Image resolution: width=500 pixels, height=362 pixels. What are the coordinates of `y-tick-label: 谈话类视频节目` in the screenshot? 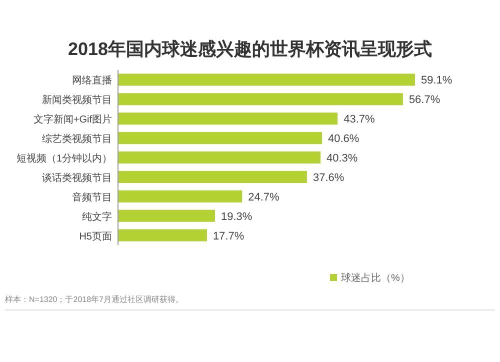 It's located at (77, 178).